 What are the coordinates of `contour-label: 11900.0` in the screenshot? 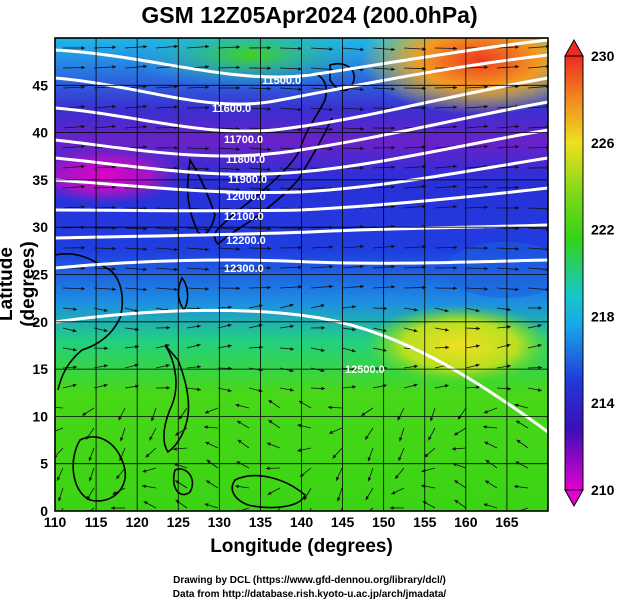 It's located at (247, 180).